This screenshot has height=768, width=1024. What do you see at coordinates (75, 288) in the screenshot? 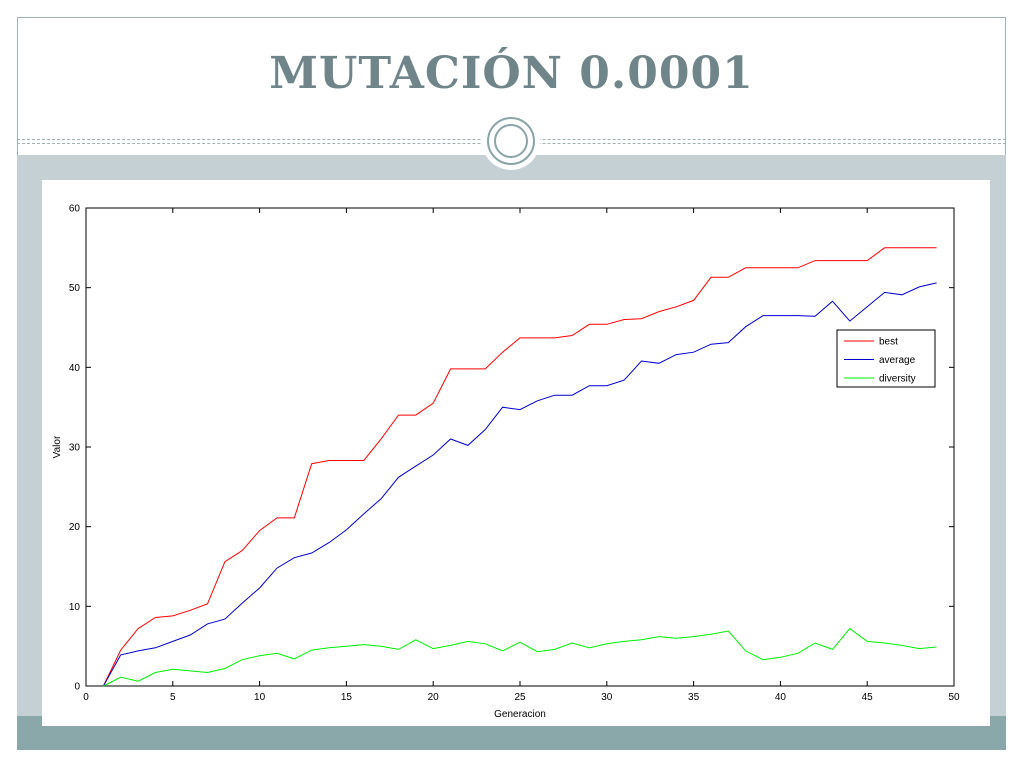
I see `y-tick-label: 50` at bounding box center [75, 288].